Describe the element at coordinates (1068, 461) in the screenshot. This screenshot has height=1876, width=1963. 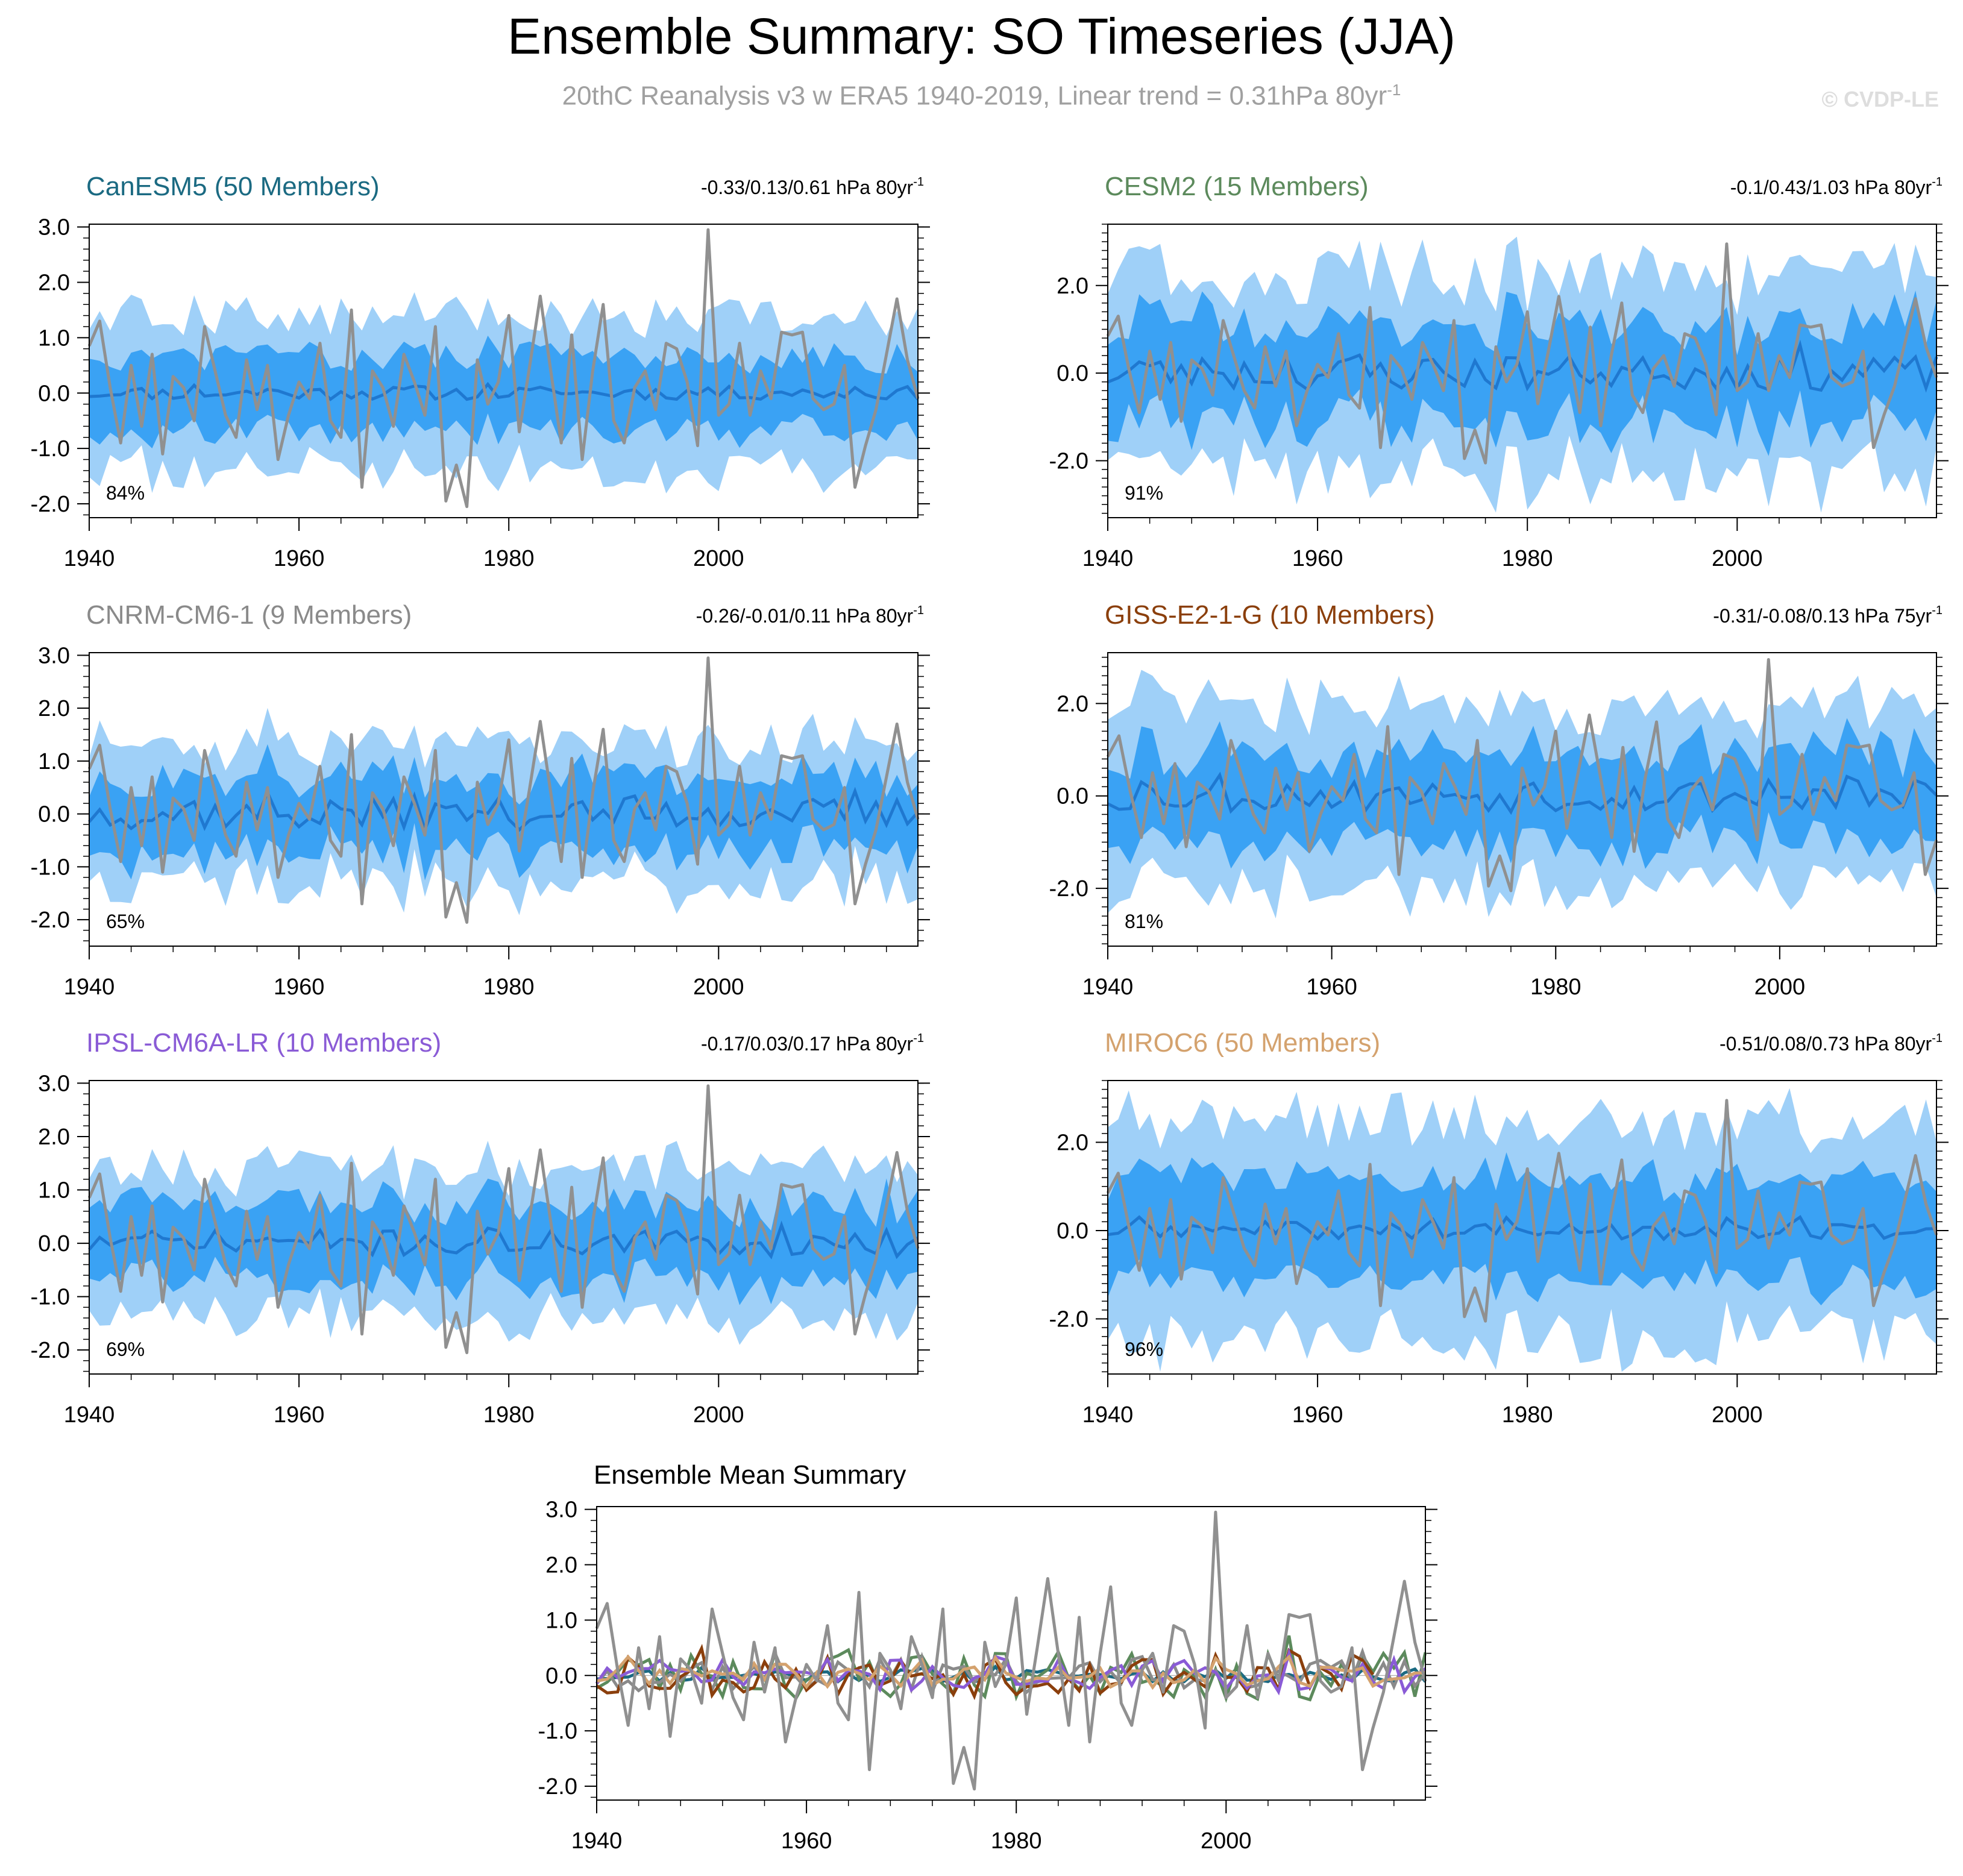
I see `panel-cesm2-ytick-label: -2.0` at that location.